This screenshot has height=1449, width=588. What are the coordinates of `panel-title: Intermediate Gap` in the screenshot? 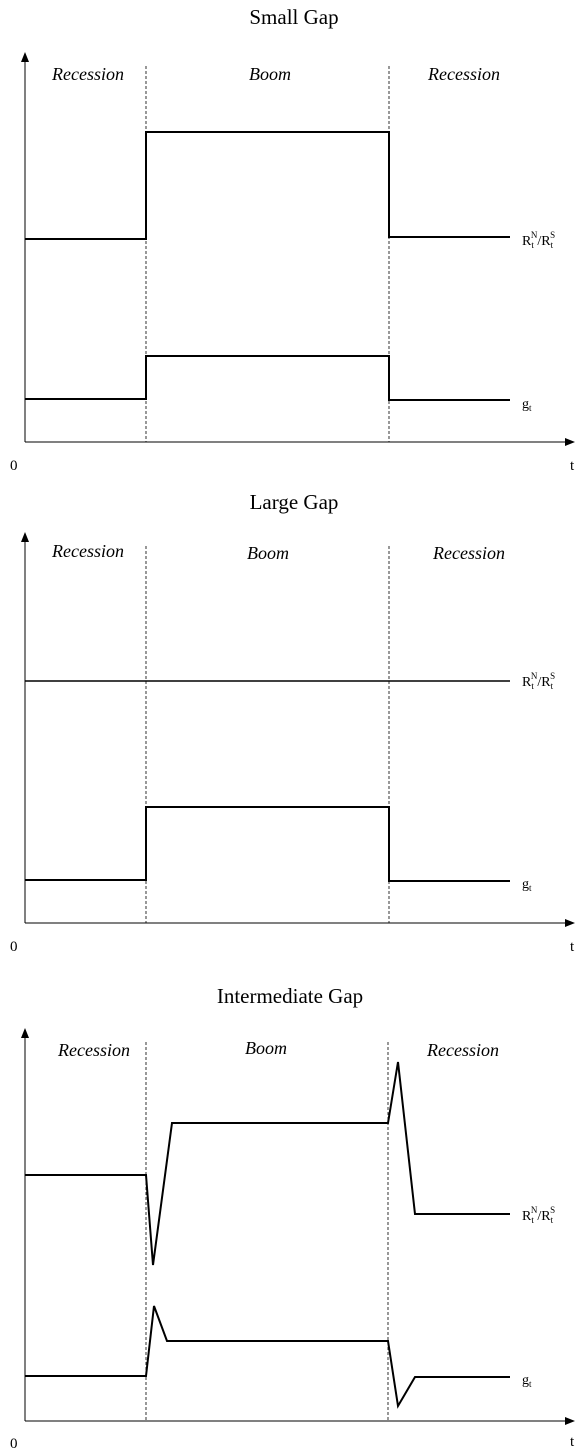 It's located at (290, 996).